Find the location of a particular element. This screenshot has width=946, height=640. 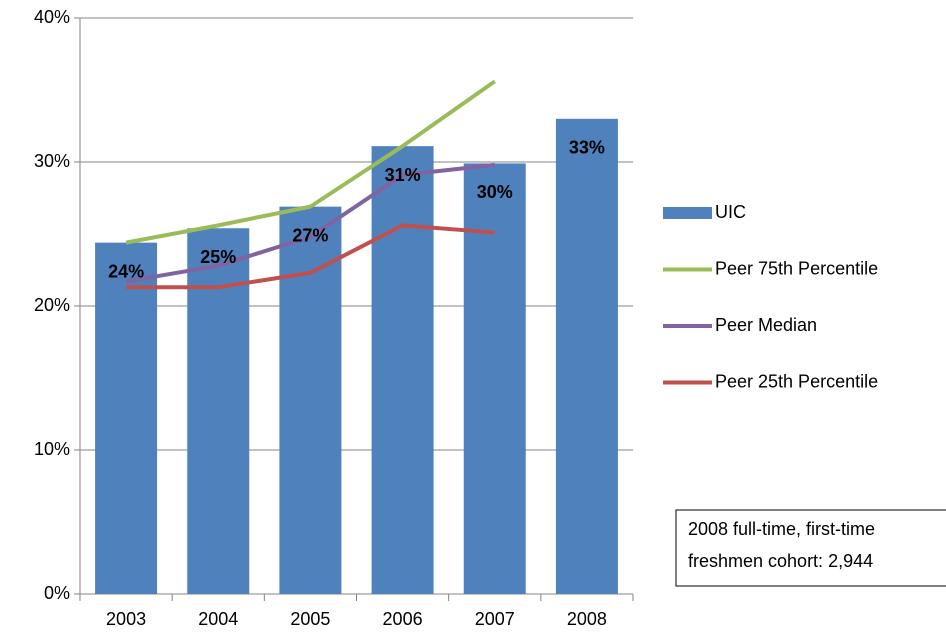

data-label: 27% is located at coordinates (310, 235).